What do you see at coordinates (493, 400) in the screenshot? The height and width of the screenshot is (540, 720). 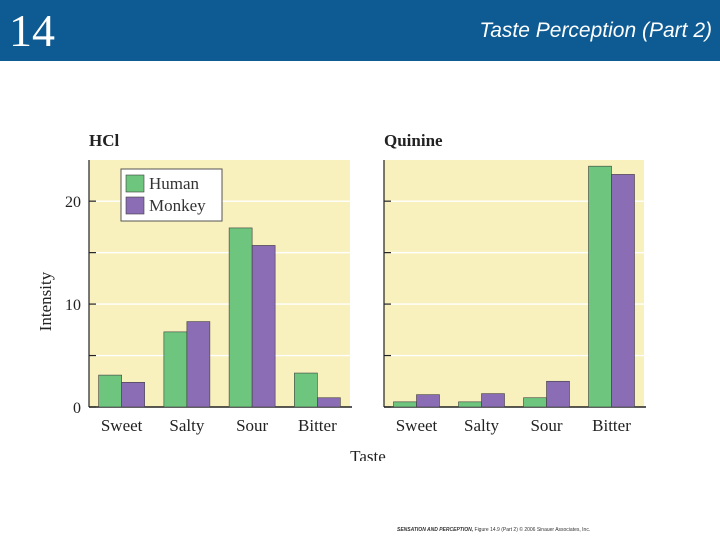 I see `bar-quinine-salty-monkey` at bounding box center [493, 400].